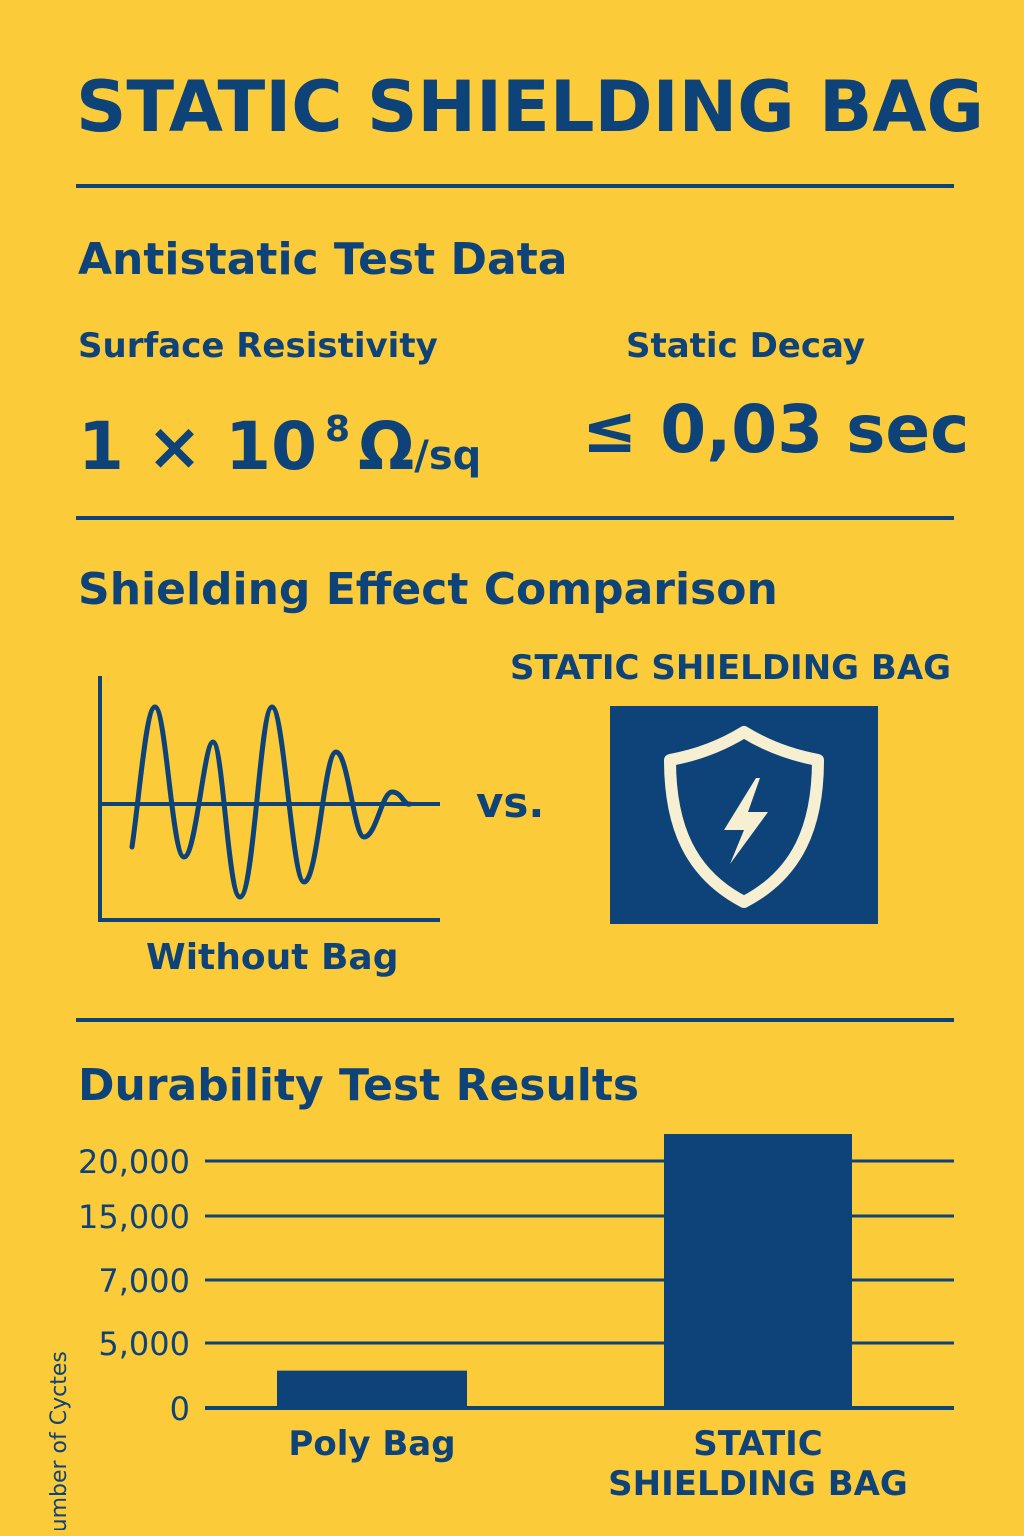 This screenshot has width=1024, height=1536. Describe the element at coordinates (758, 1464) in the screenshot. I see `x-category-label: STATIC SHIELDING BAG` at that location.